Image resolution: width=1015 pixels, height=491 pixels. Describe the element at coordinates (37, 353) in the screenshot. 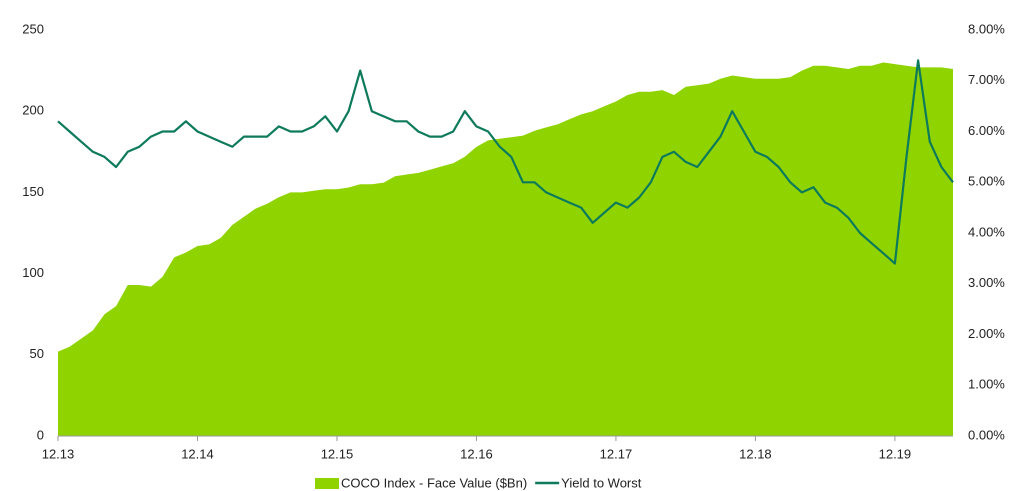

I see `y-tick-label: 50` at that location.